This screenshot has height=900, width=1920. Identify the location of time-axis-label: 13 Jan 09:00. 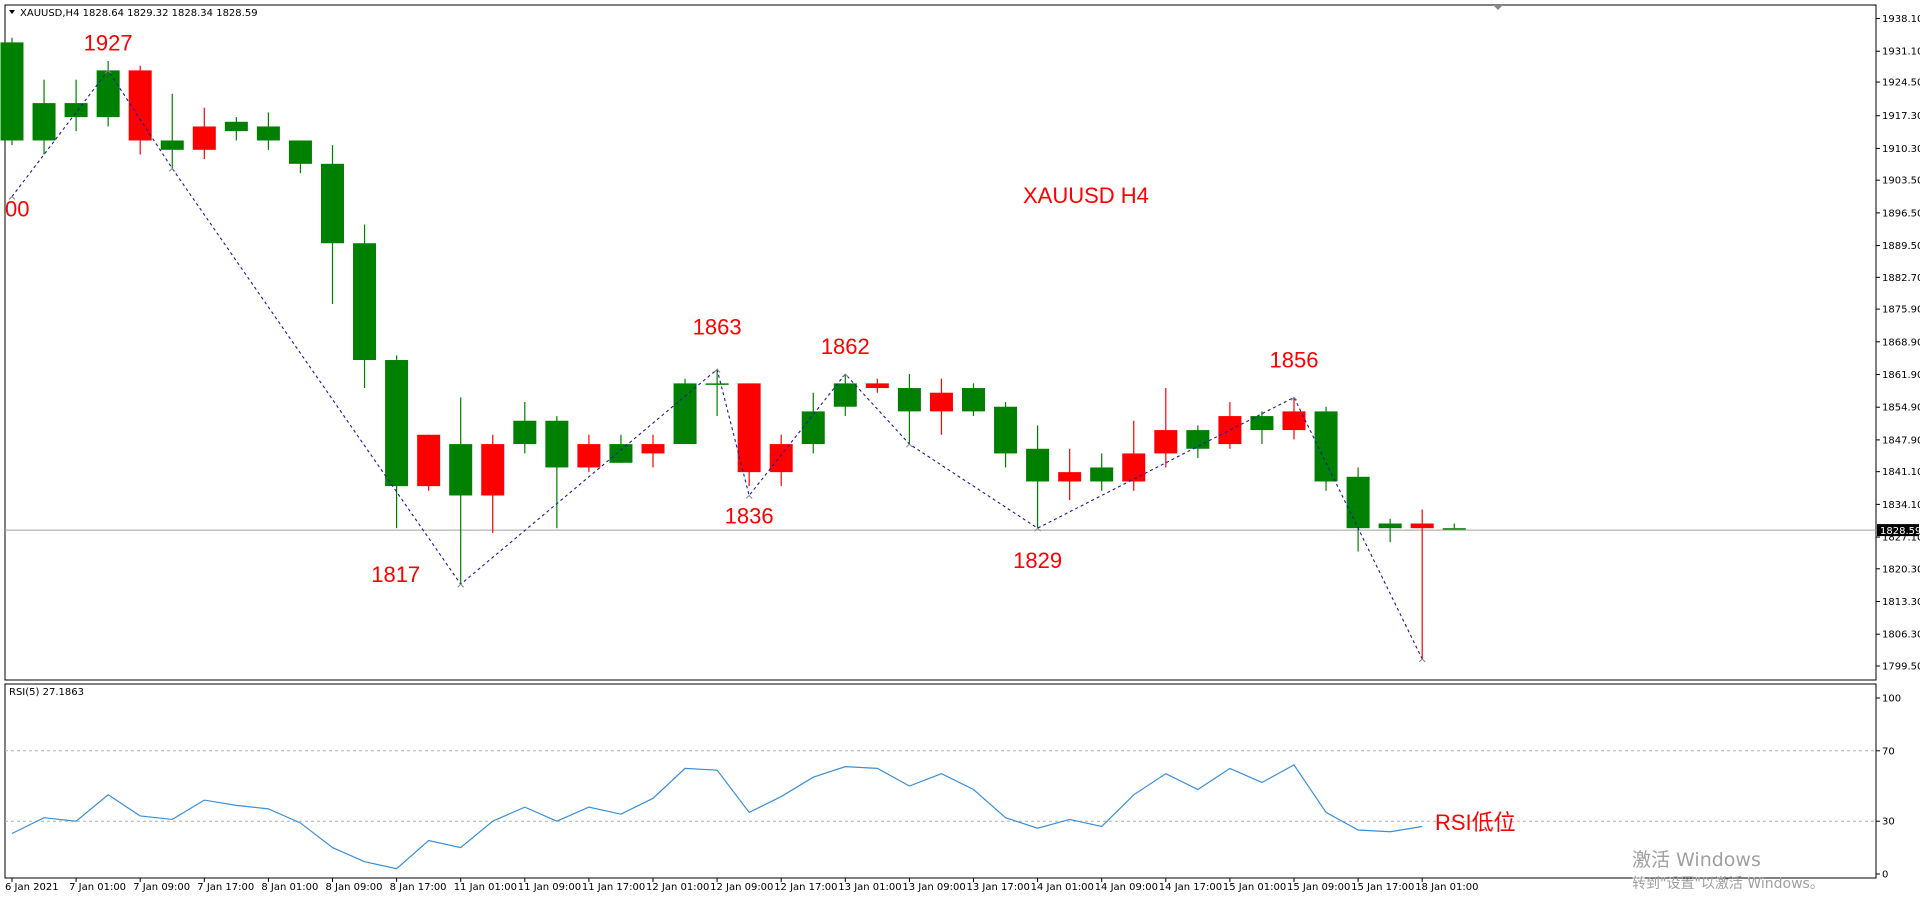
(933, 887).